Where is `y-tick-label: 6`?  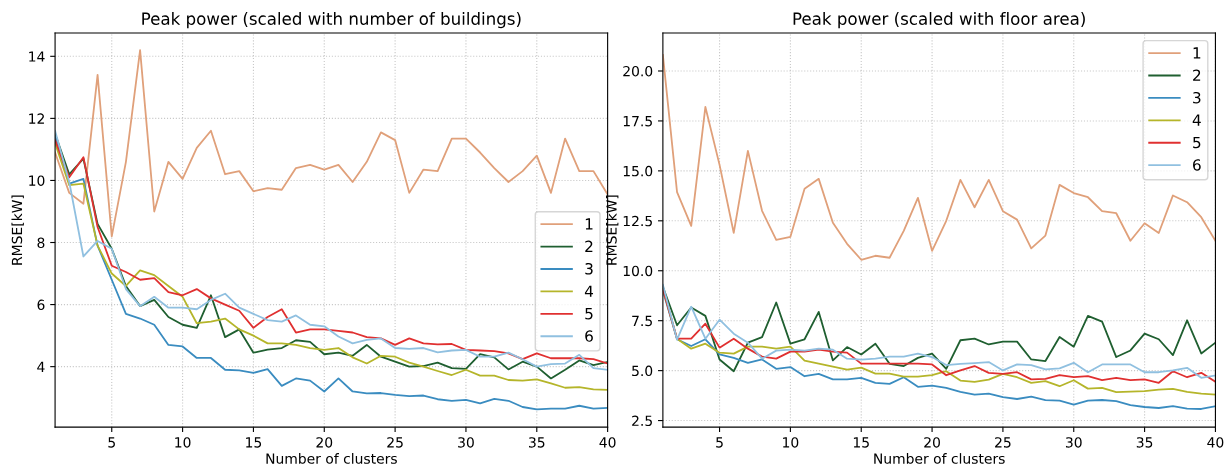 y-tick-label: 6 is located at coordinates (41, 305).